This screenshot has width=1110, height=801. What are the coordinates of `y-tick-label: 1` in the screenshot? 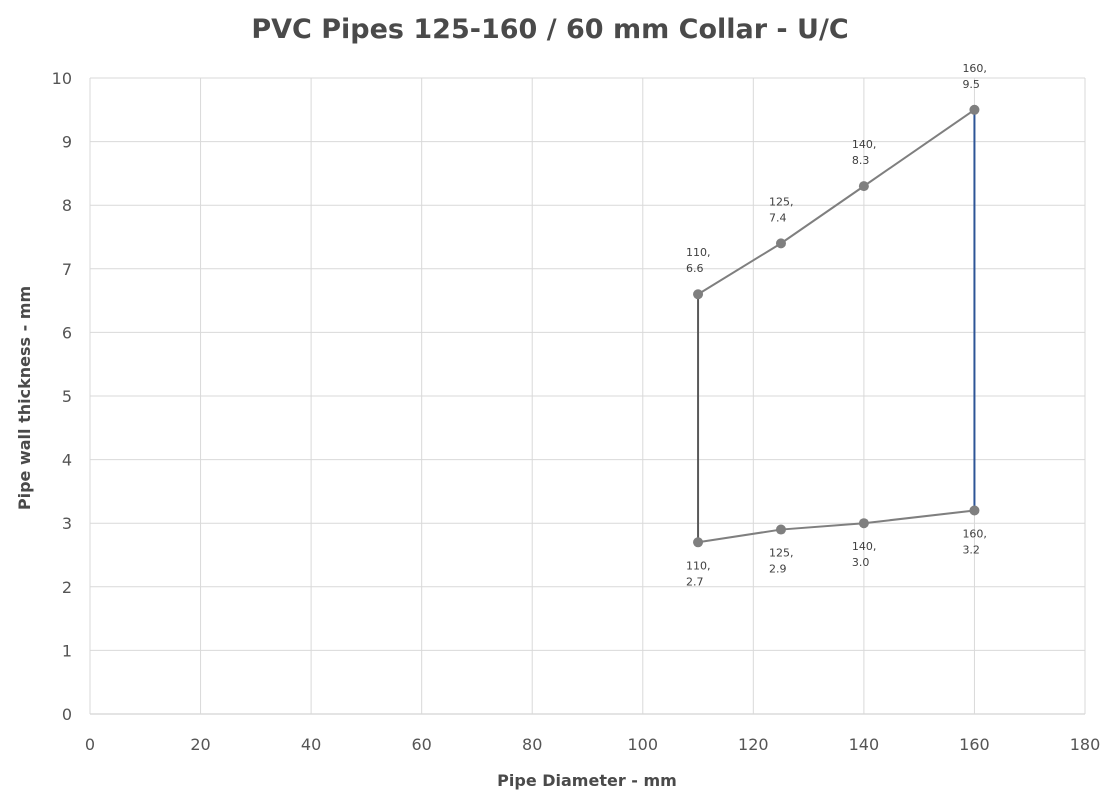 It's located at (67, 650).